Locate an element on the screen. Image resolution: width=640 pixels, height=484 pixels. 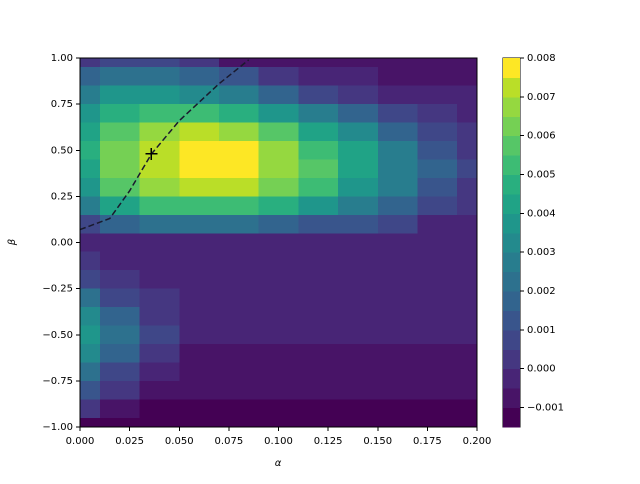
colorbar-tick-label: 0.003 is located at coordinates (541, 252).